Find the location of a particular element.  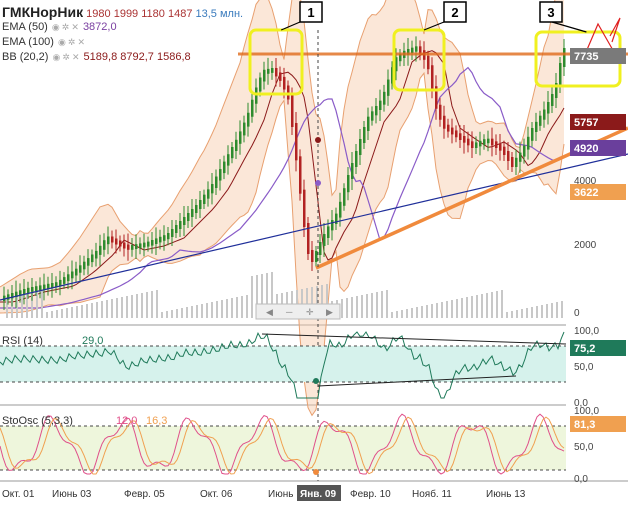

stoch-k-value: 12,0 is located at coordinates (126, 421).